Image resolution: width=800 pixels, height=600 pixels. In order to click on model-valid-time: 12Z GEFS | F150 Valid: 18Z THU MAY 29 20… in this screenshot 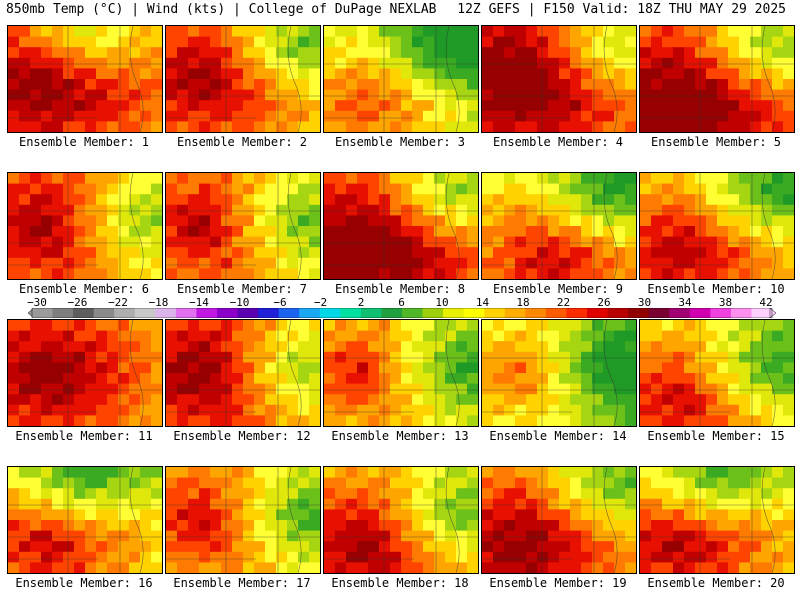, I will do `click(621, 9)`.